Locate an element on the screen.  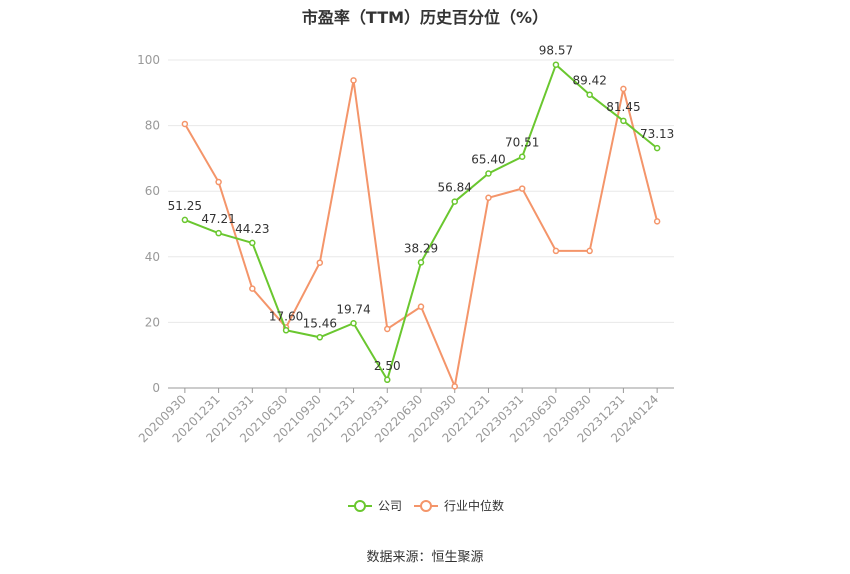
data-label: 70.51 is located at coordinates (522, 143).